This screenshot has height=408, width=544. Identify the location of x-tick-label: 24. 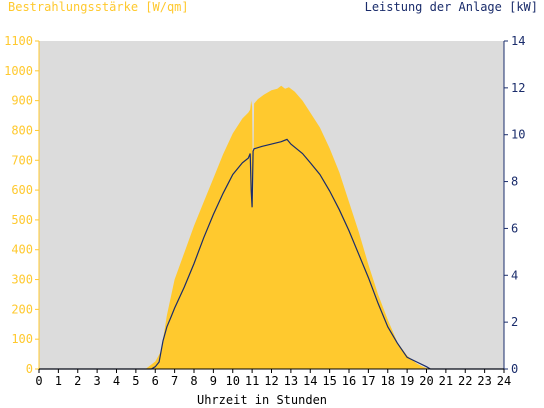
(504, 381).